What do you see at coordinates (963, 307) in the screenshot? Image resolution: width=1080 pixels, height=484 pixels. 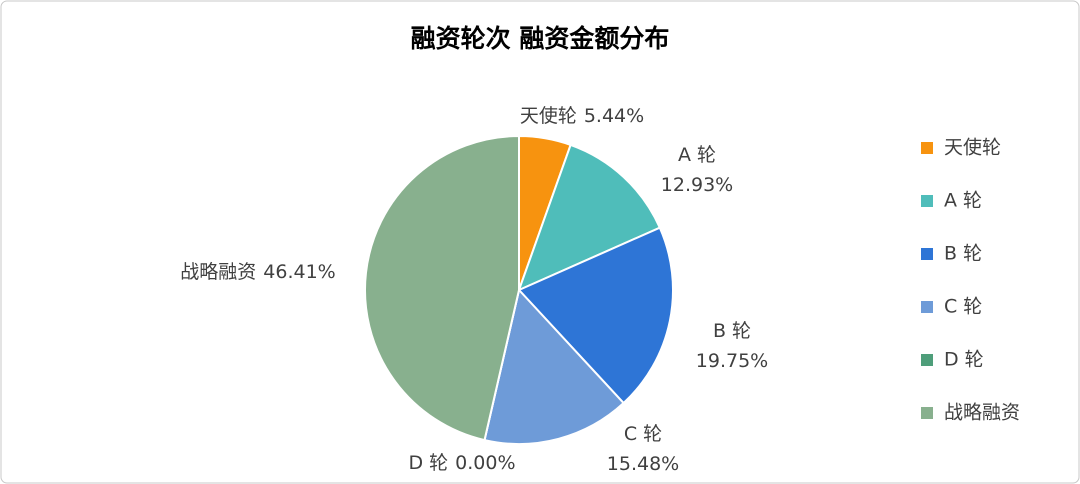 I see `legend-label: C 轮` at bounding box center [963, 307].